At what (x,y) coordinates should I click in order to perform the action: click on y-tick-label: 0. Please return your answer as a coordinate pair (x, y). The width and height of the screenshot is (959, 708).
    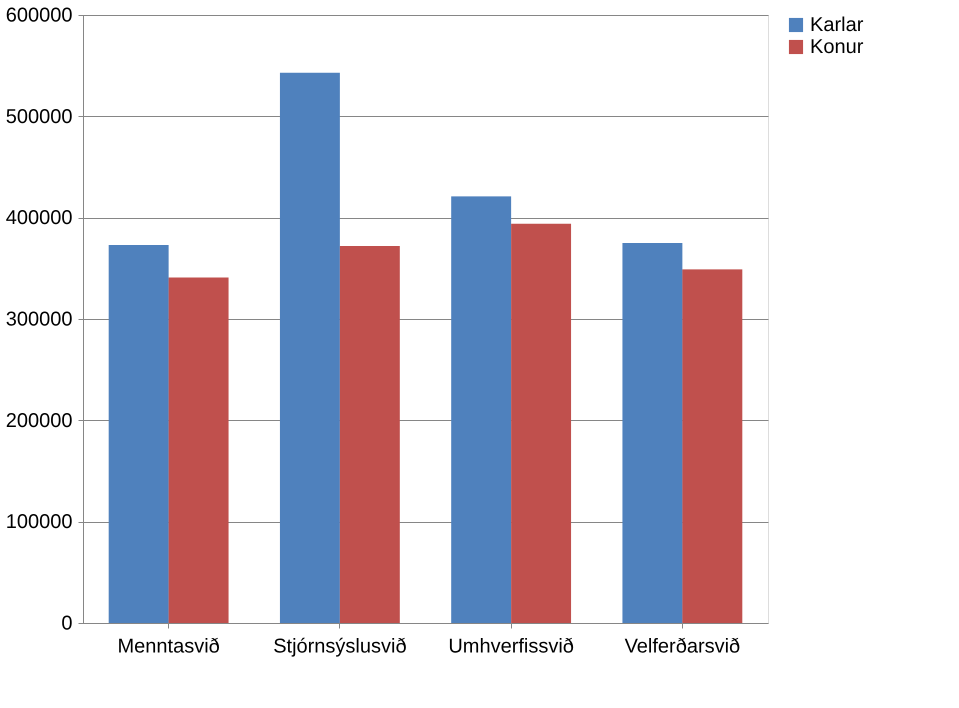
    Looking at the image, I should click on (66, 623).